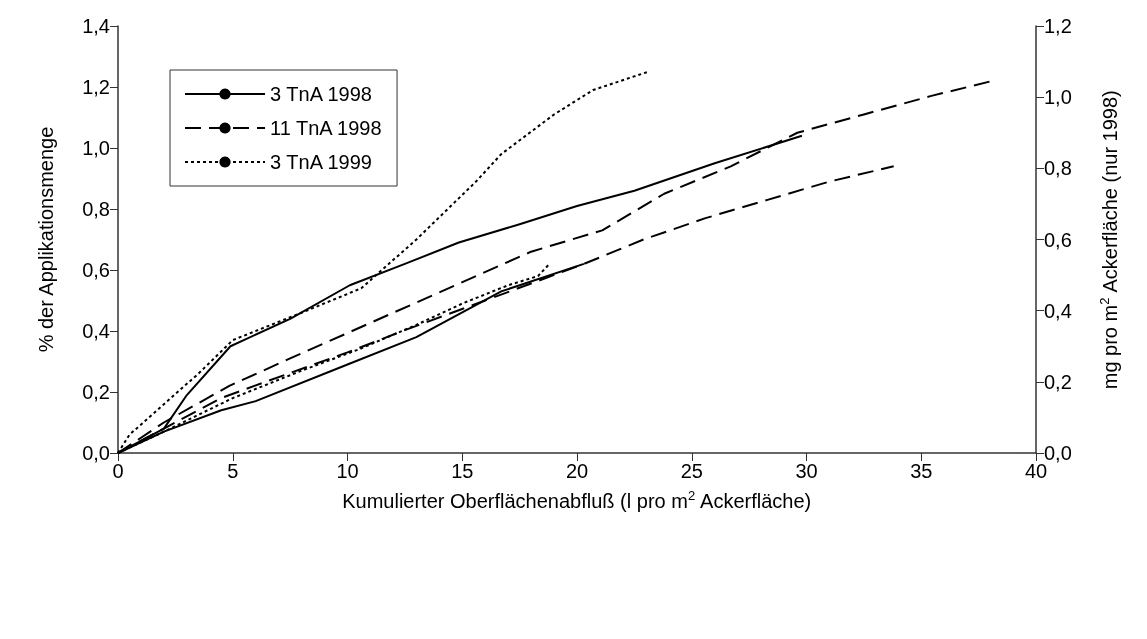  Describe the element at coordinates (96, 453) in the screenshot. I see `y-tick-label: 0,0` at that location.